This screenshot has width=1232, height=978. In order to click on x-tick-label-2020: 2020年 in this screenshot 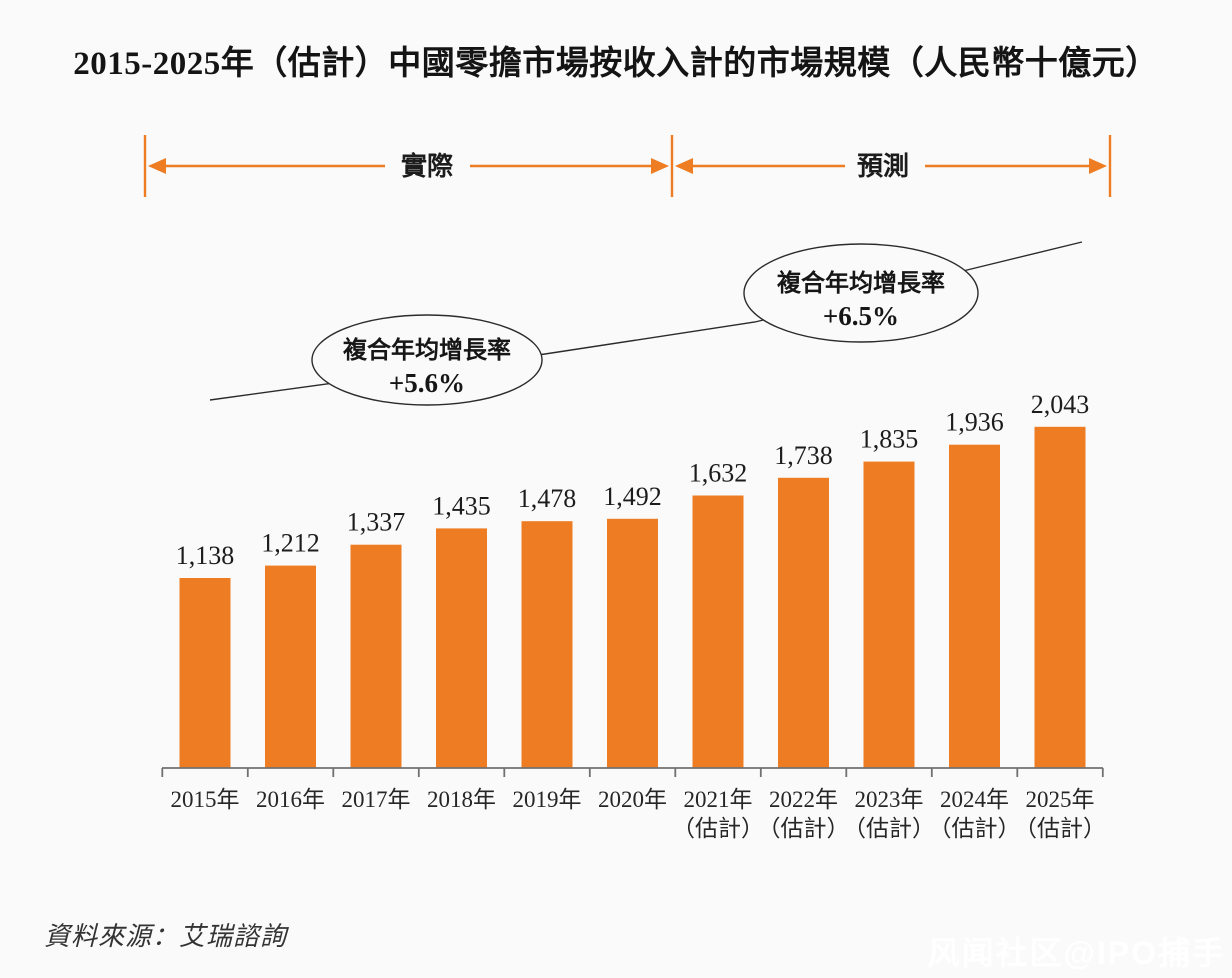, I will do `click(632, 799)`.